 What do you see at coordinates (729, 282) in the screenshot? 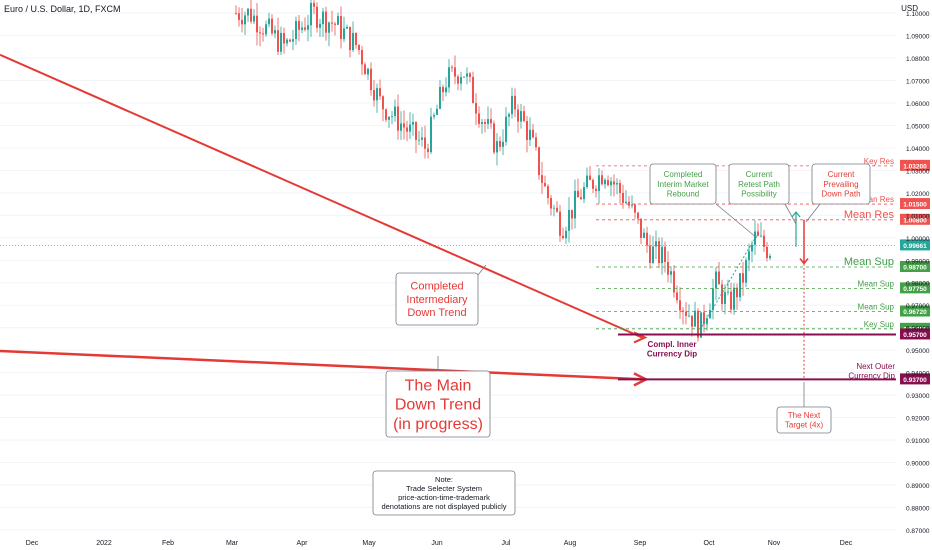
I see `retest-path` at bounding box center [729, 282].